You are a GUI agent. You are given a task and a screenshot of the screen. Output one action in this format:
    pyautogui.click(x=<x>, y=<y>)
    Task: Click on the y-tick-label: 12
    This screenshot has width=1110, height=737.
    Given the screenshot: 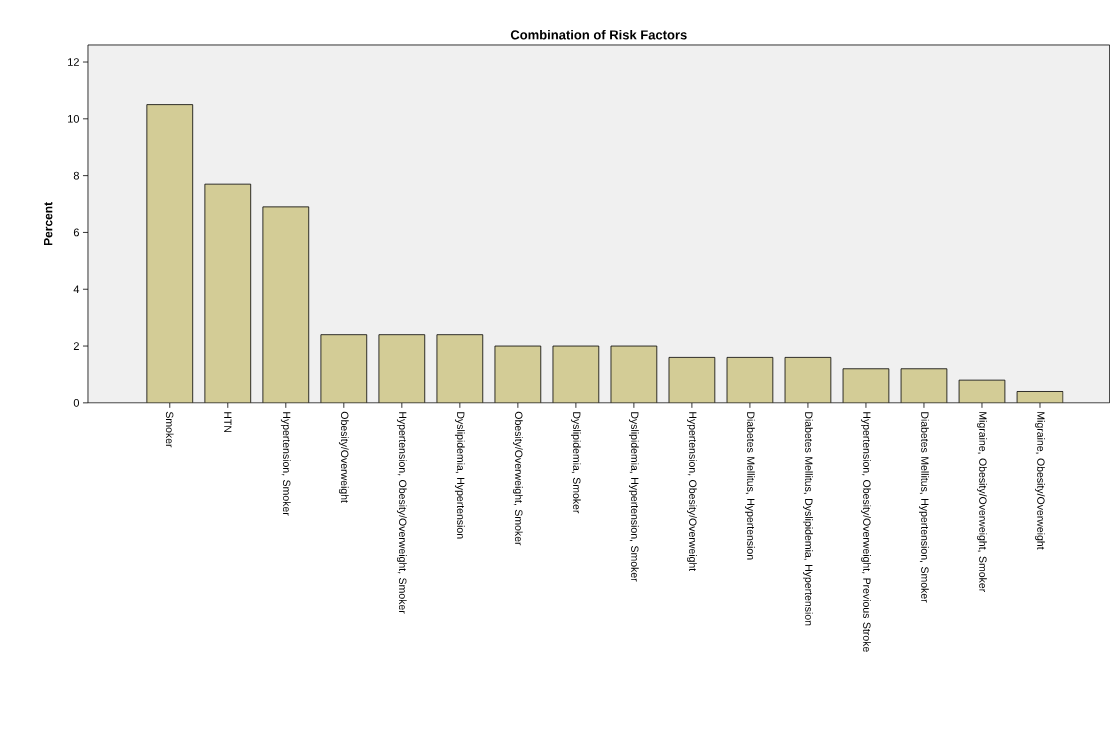 What is the action you would take?
    pyautogui.click(x=73, y=62)
    